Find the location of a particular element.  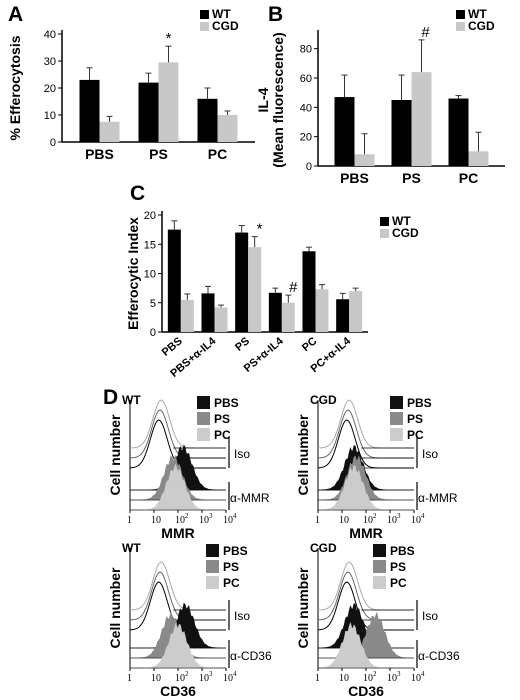

y-axis-label-2: (Mean fluorescence) is located at coordinates (278, 99).